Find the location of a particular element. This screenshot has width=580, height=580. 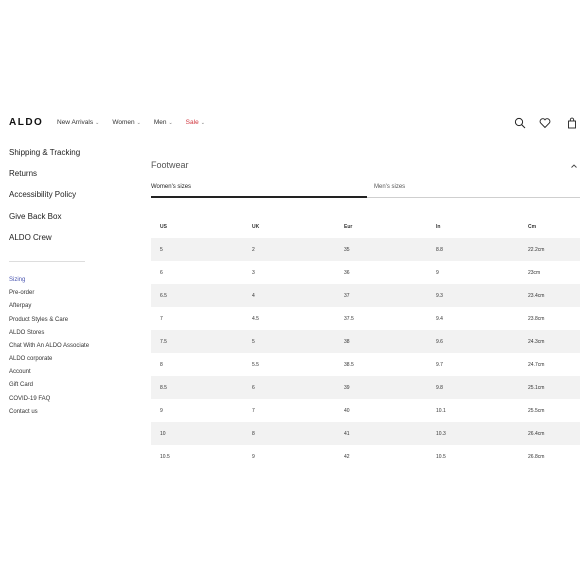

table-row: 10 8 41 10.3 26.4cm is located at coordinates (365, 433).